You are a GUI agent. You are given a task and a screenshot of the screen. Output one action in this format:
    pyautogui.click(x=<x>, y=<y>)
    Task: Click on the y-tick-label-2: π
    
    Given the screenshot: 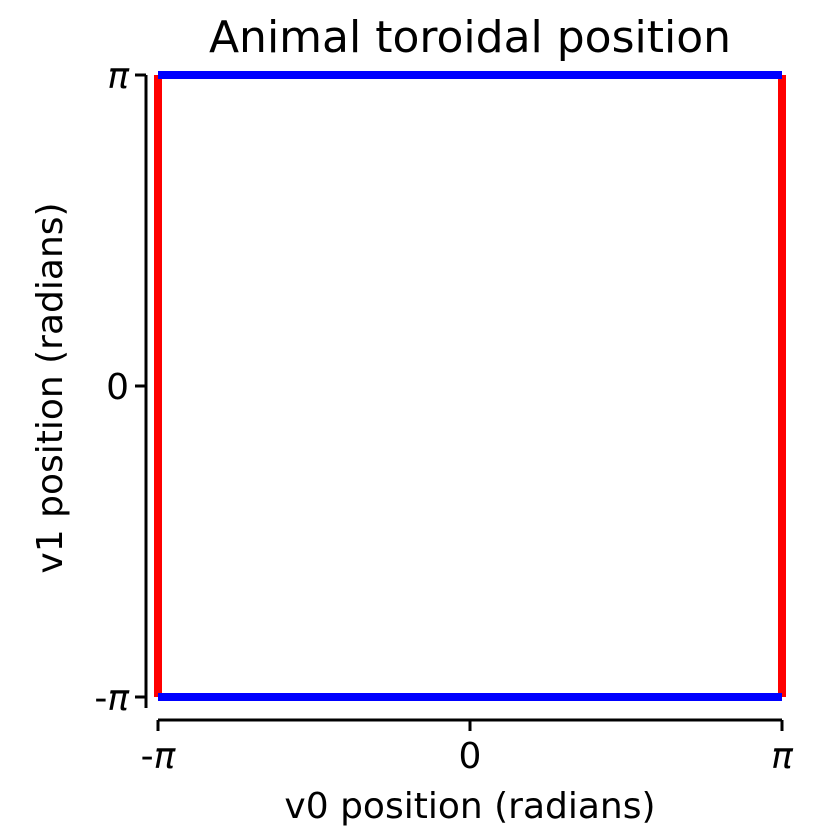 What is the action you would take?
    pyautogui.click(x=118, y=76)
    